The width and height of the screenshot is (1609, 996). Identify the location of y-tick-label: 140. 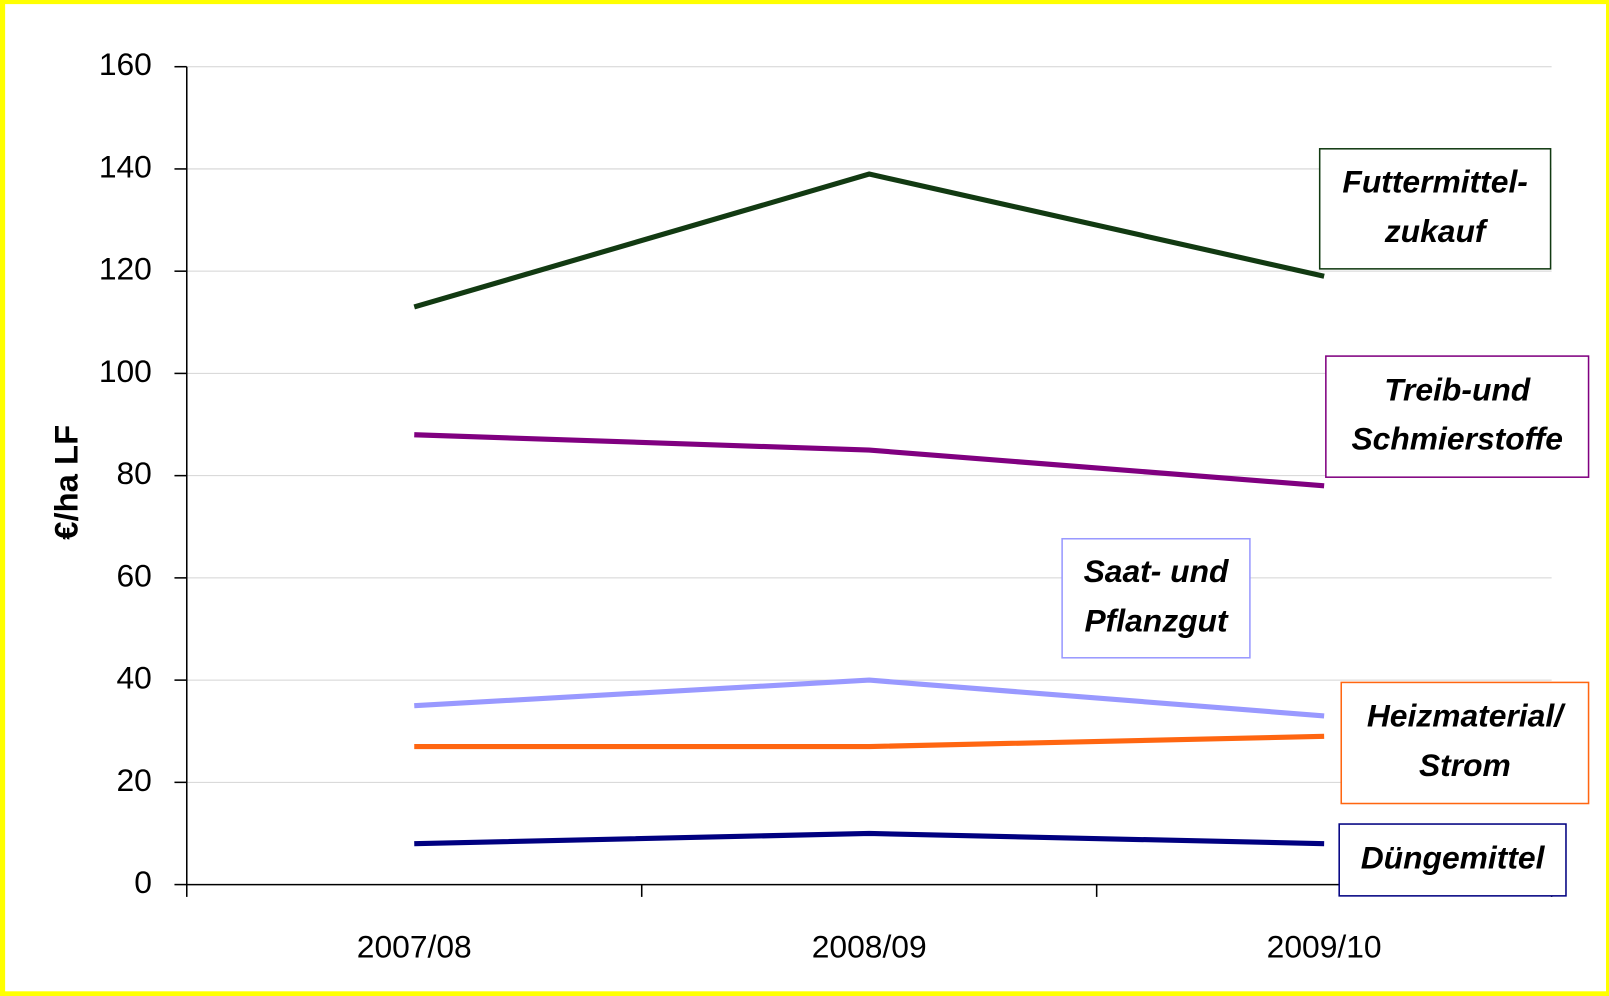
(125, 166).